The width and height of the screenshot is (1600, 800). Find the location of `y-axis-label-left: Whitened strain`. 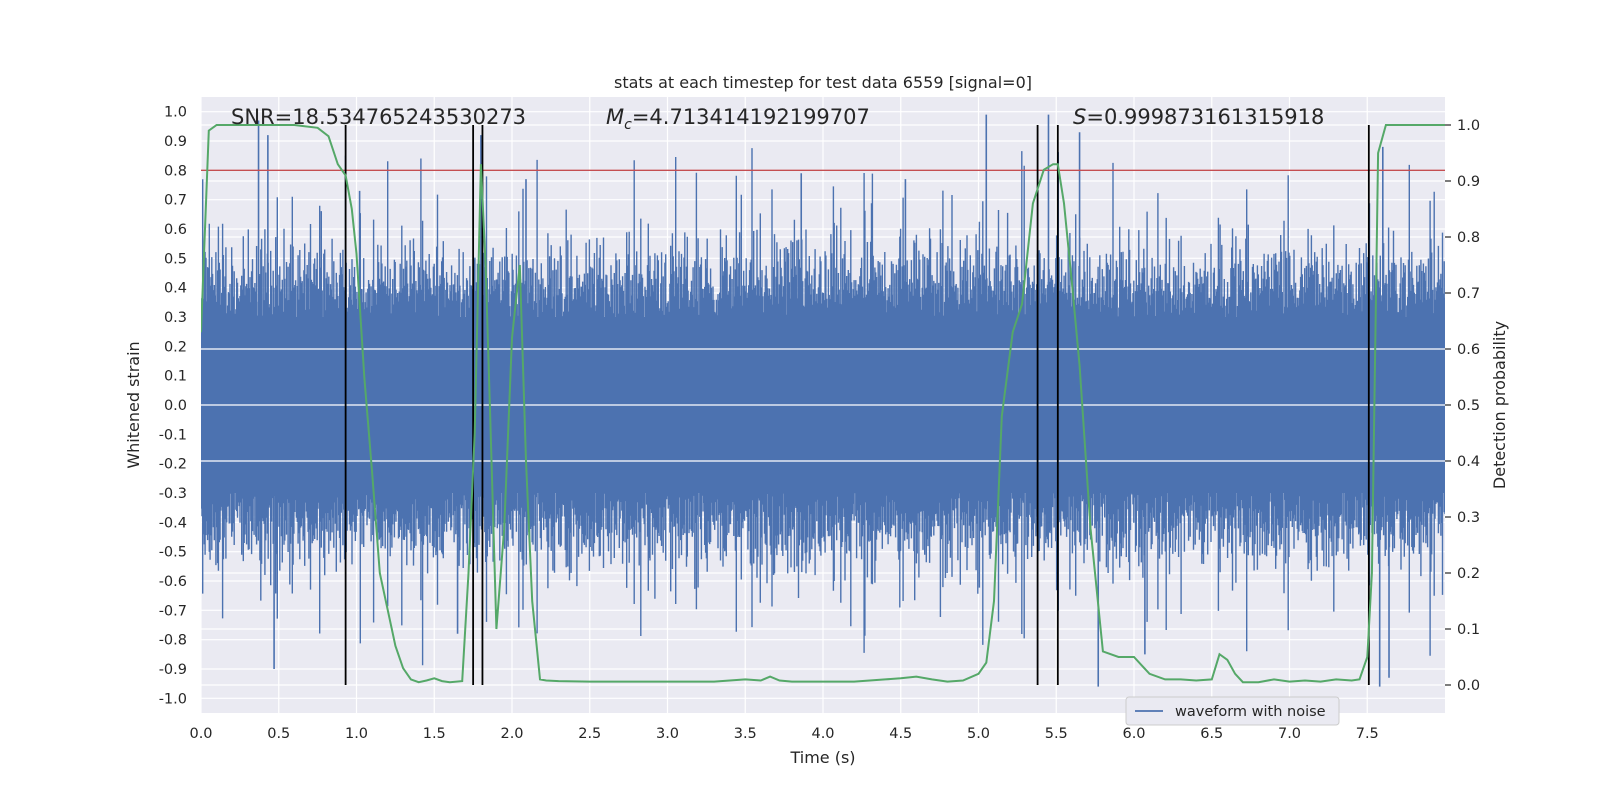

y-axis-label-left: Whitened strain is located at coordinates (133, 404).